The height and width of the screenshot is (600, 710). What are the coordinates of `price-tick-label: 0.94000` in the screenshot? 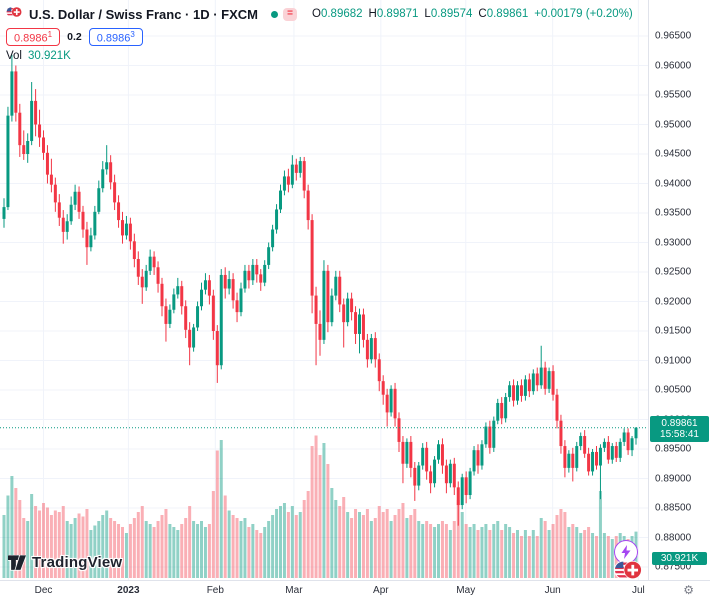 It's located at (673, 183).